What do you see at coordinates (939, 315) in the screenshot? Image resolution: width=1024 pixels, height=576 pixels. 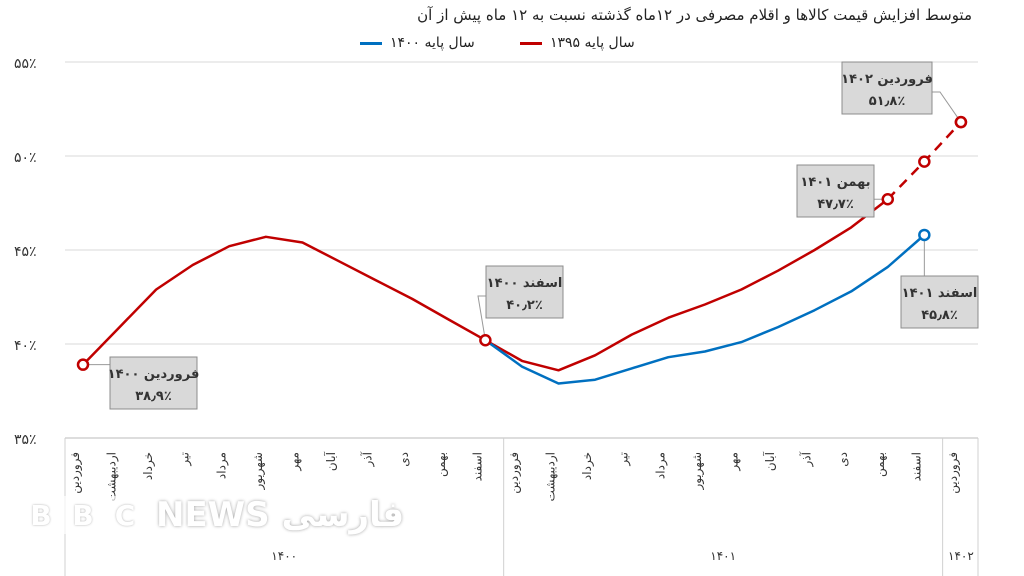 I see `callout-value: ۴۵٫۸٪` at bounding box center [939, 315].